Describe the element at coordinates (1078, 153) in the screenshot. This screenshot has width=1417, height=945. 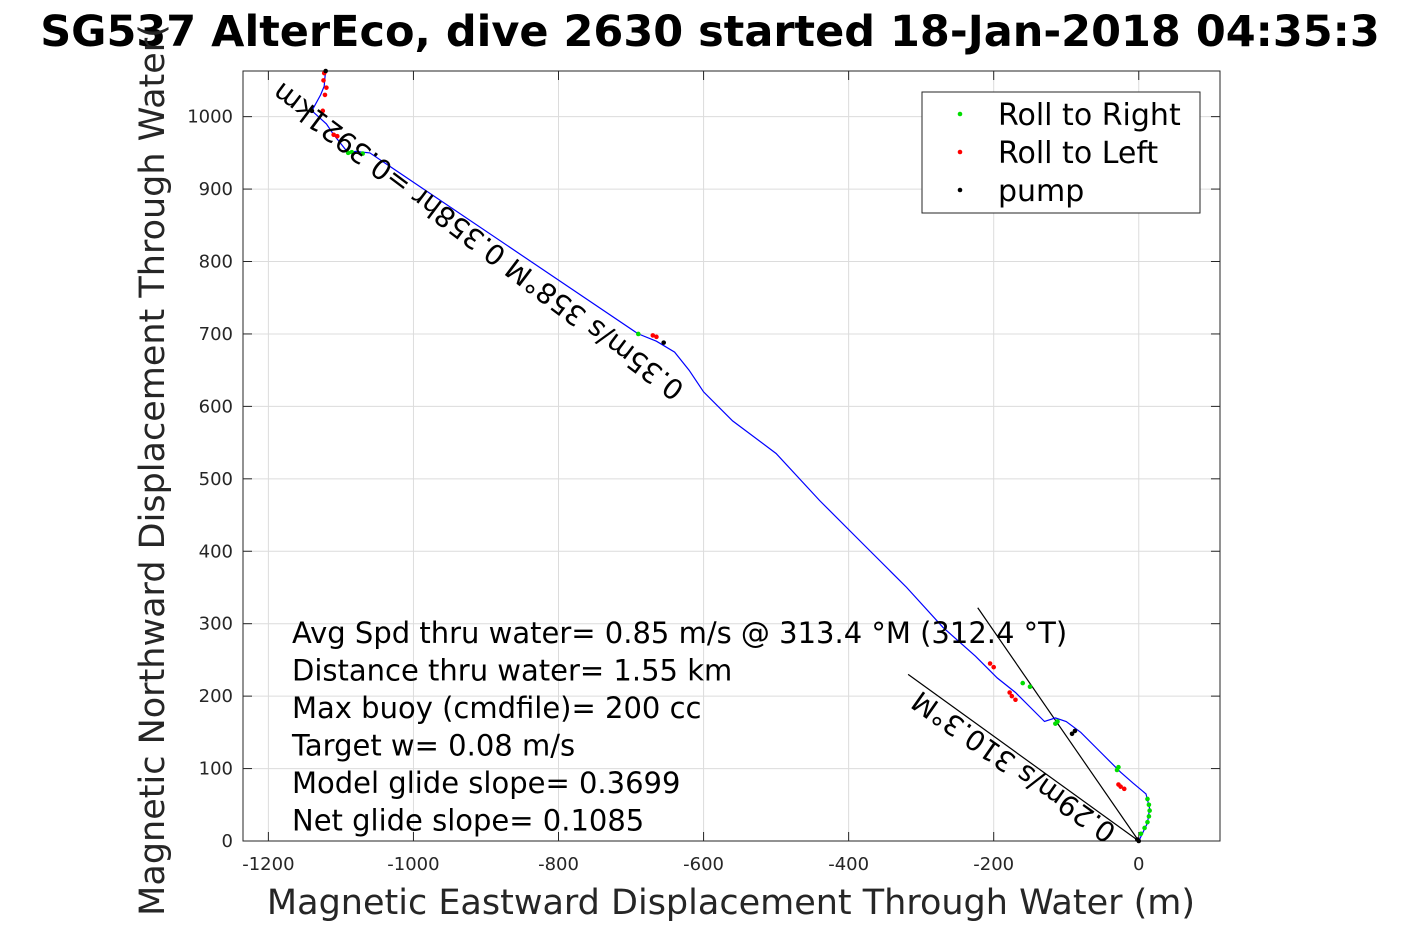
I see `legend-label: Roll to Left` at that location.